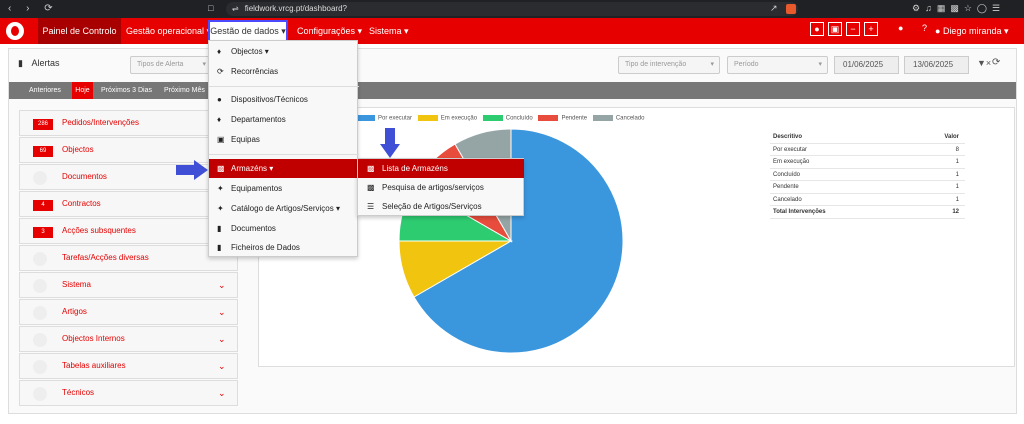  What do you see at coordinates (284, 228) in the screenshot?
I see `menu-item-documentos: ▮ Documentos` at bounding box center [284, 228].